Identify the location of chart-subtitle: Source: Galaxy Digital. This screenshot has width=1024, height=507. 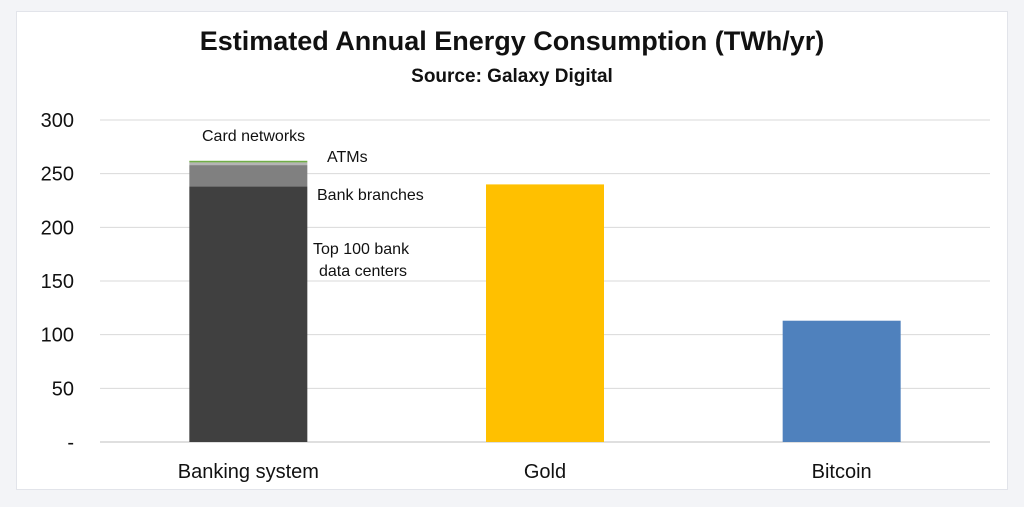
(512, 76).